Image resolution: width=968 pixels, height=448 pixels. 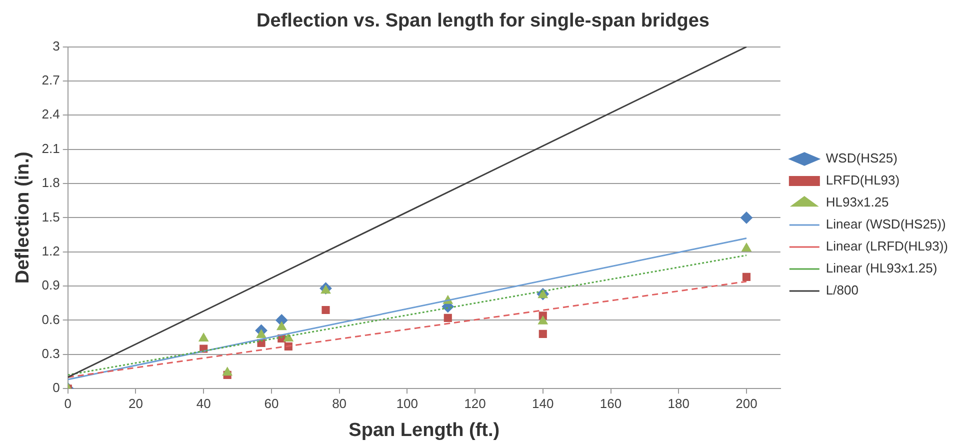 I want to click on legend-label: LRFD(HL93), so click(x=863, y=180).